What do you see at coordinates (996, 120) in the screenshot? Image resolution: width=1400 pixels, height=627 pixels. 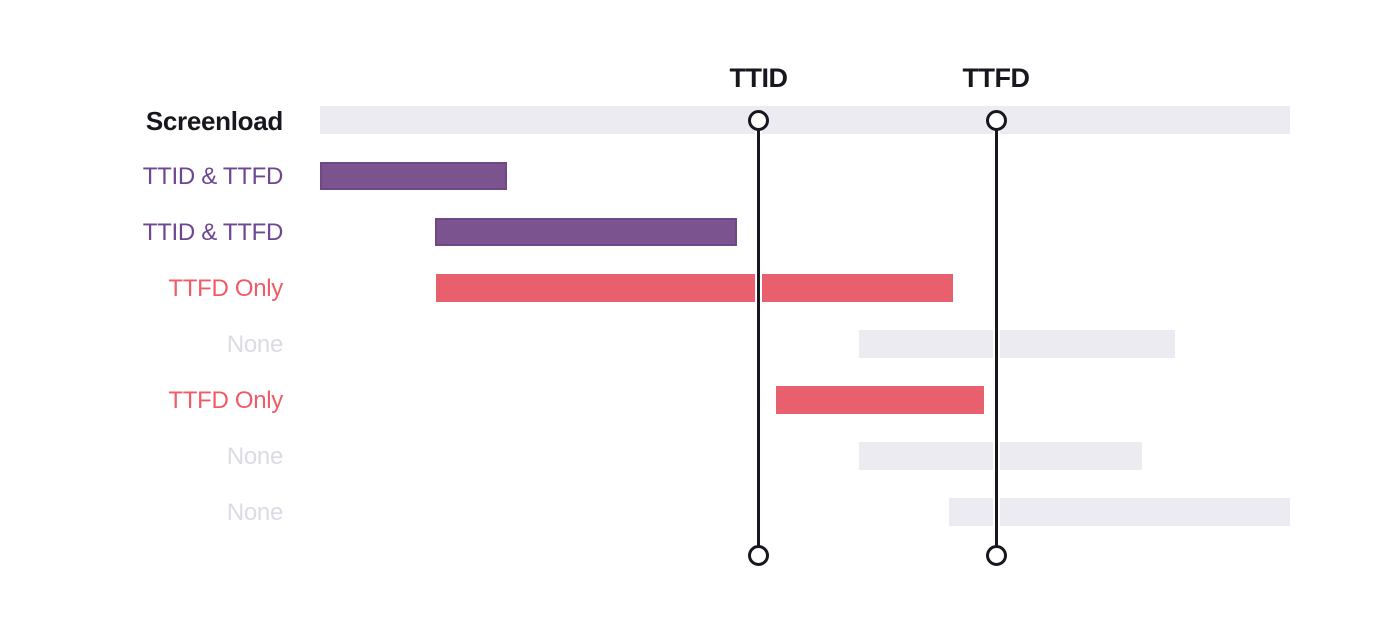 I see `marker-circle-top-ttfd` at bounding box center [996, 120].